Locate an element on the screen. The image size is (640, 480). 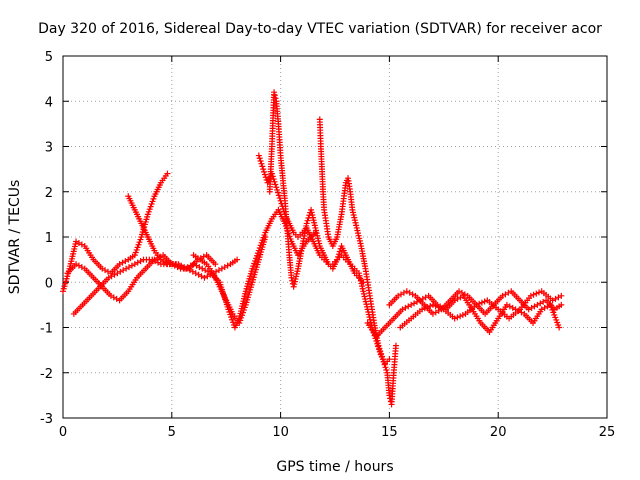
y-tick-label: 1 is located at coordinates (49, 238).